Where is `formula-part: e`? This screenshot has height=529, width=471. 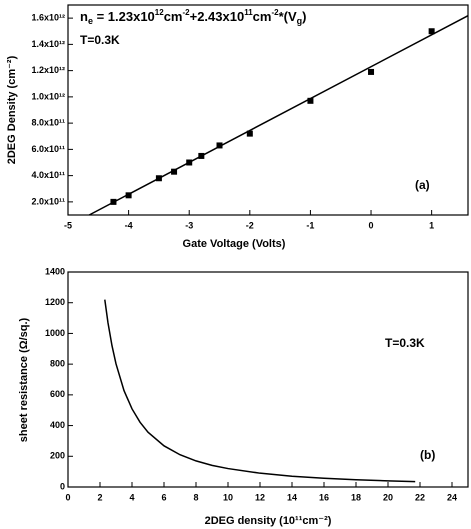 formula-part: e is located at coordinates (90, 21).